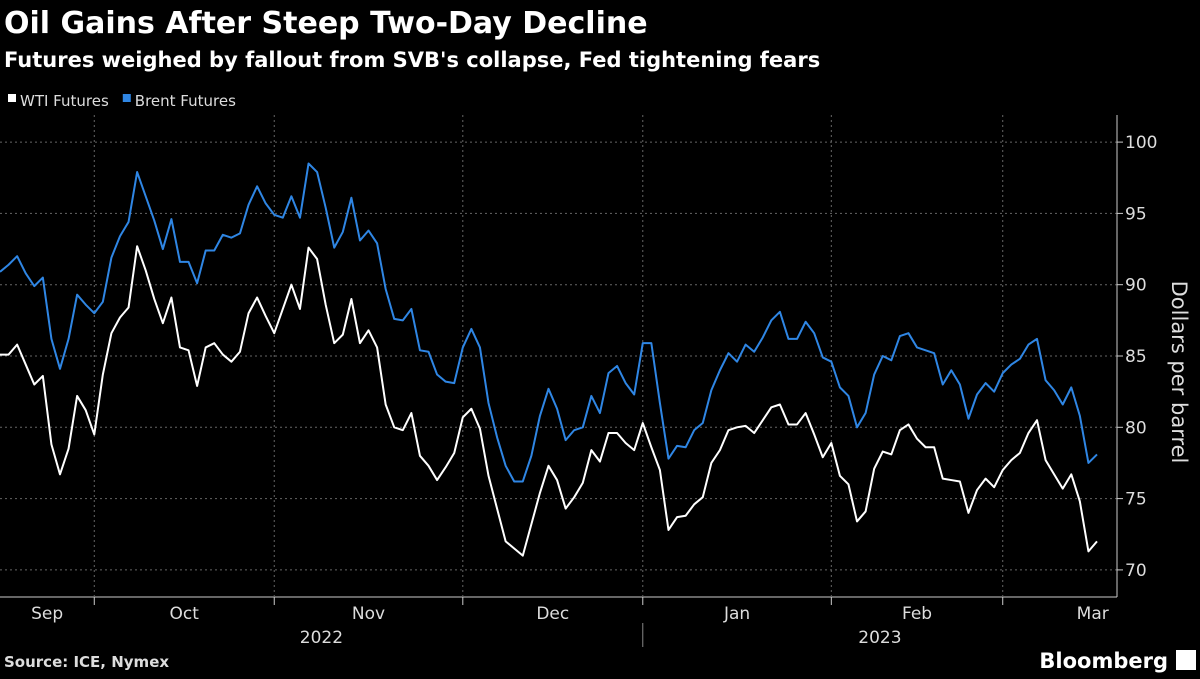 This screenshot has width=1200, height=679. What do you see at coordinates (1179, 372) in the screenshot?
I see `y-axis-title: Dollars per barrel` at bounding box center [1179, 372].